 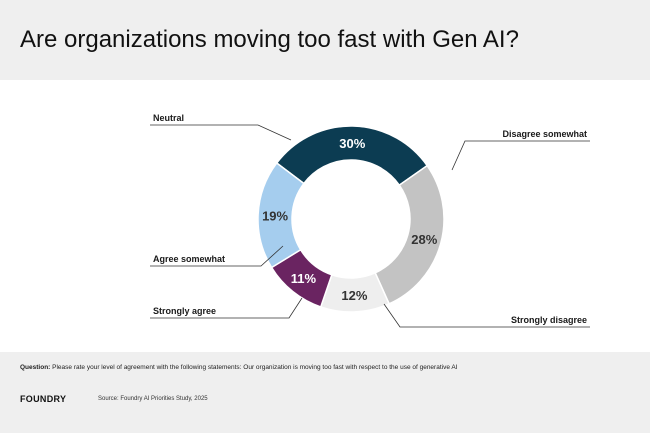 What do you see at coordinates (549, 320) in the screenshot?
I see `category-label-strongly-disagree: Strongly disagree` at bounding box center [549, 320].